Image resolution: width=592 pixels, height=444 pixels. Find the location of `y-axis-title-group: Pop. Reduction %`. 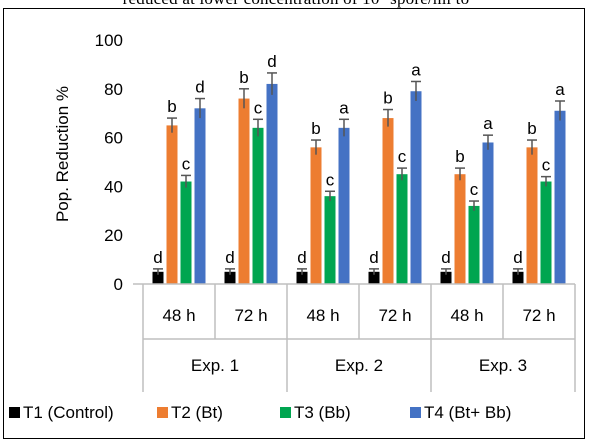

y-axis-title-group: Pop. Reduction % is located at coordinates (62, 154).